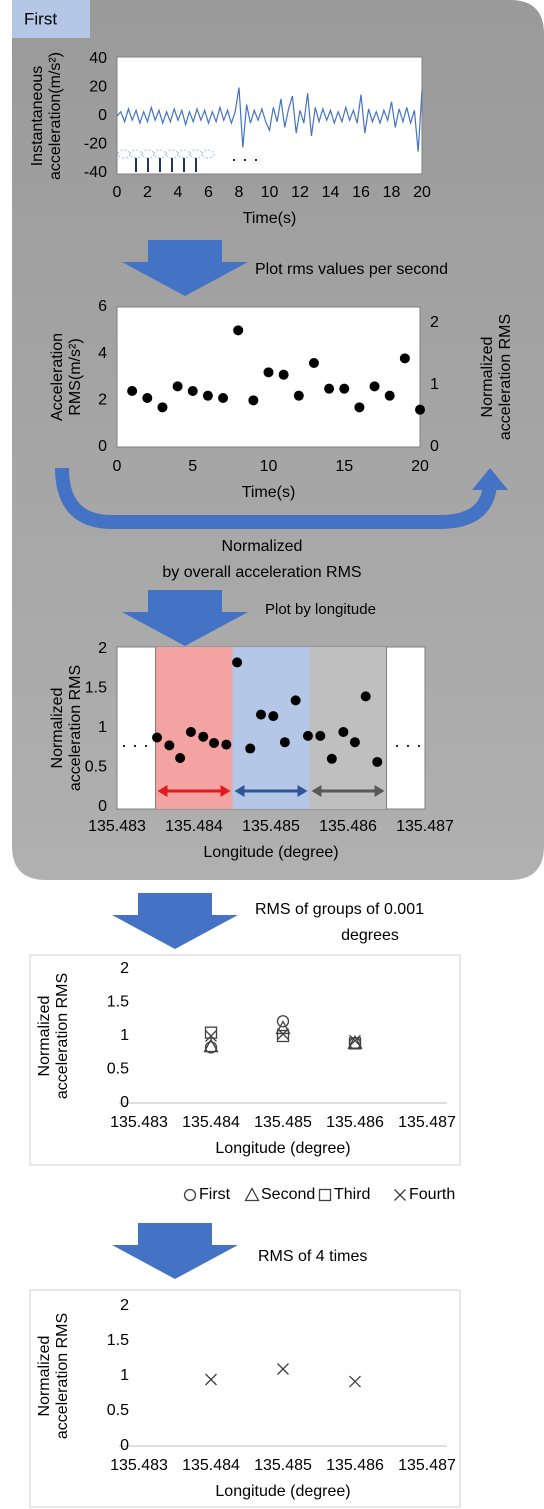 The height and width of the screenshot is (1509, 544). Describe the element at coordinates (282, 1491) in the screenshot. I see `x-axis-label: Longitude (degree)` at that location.